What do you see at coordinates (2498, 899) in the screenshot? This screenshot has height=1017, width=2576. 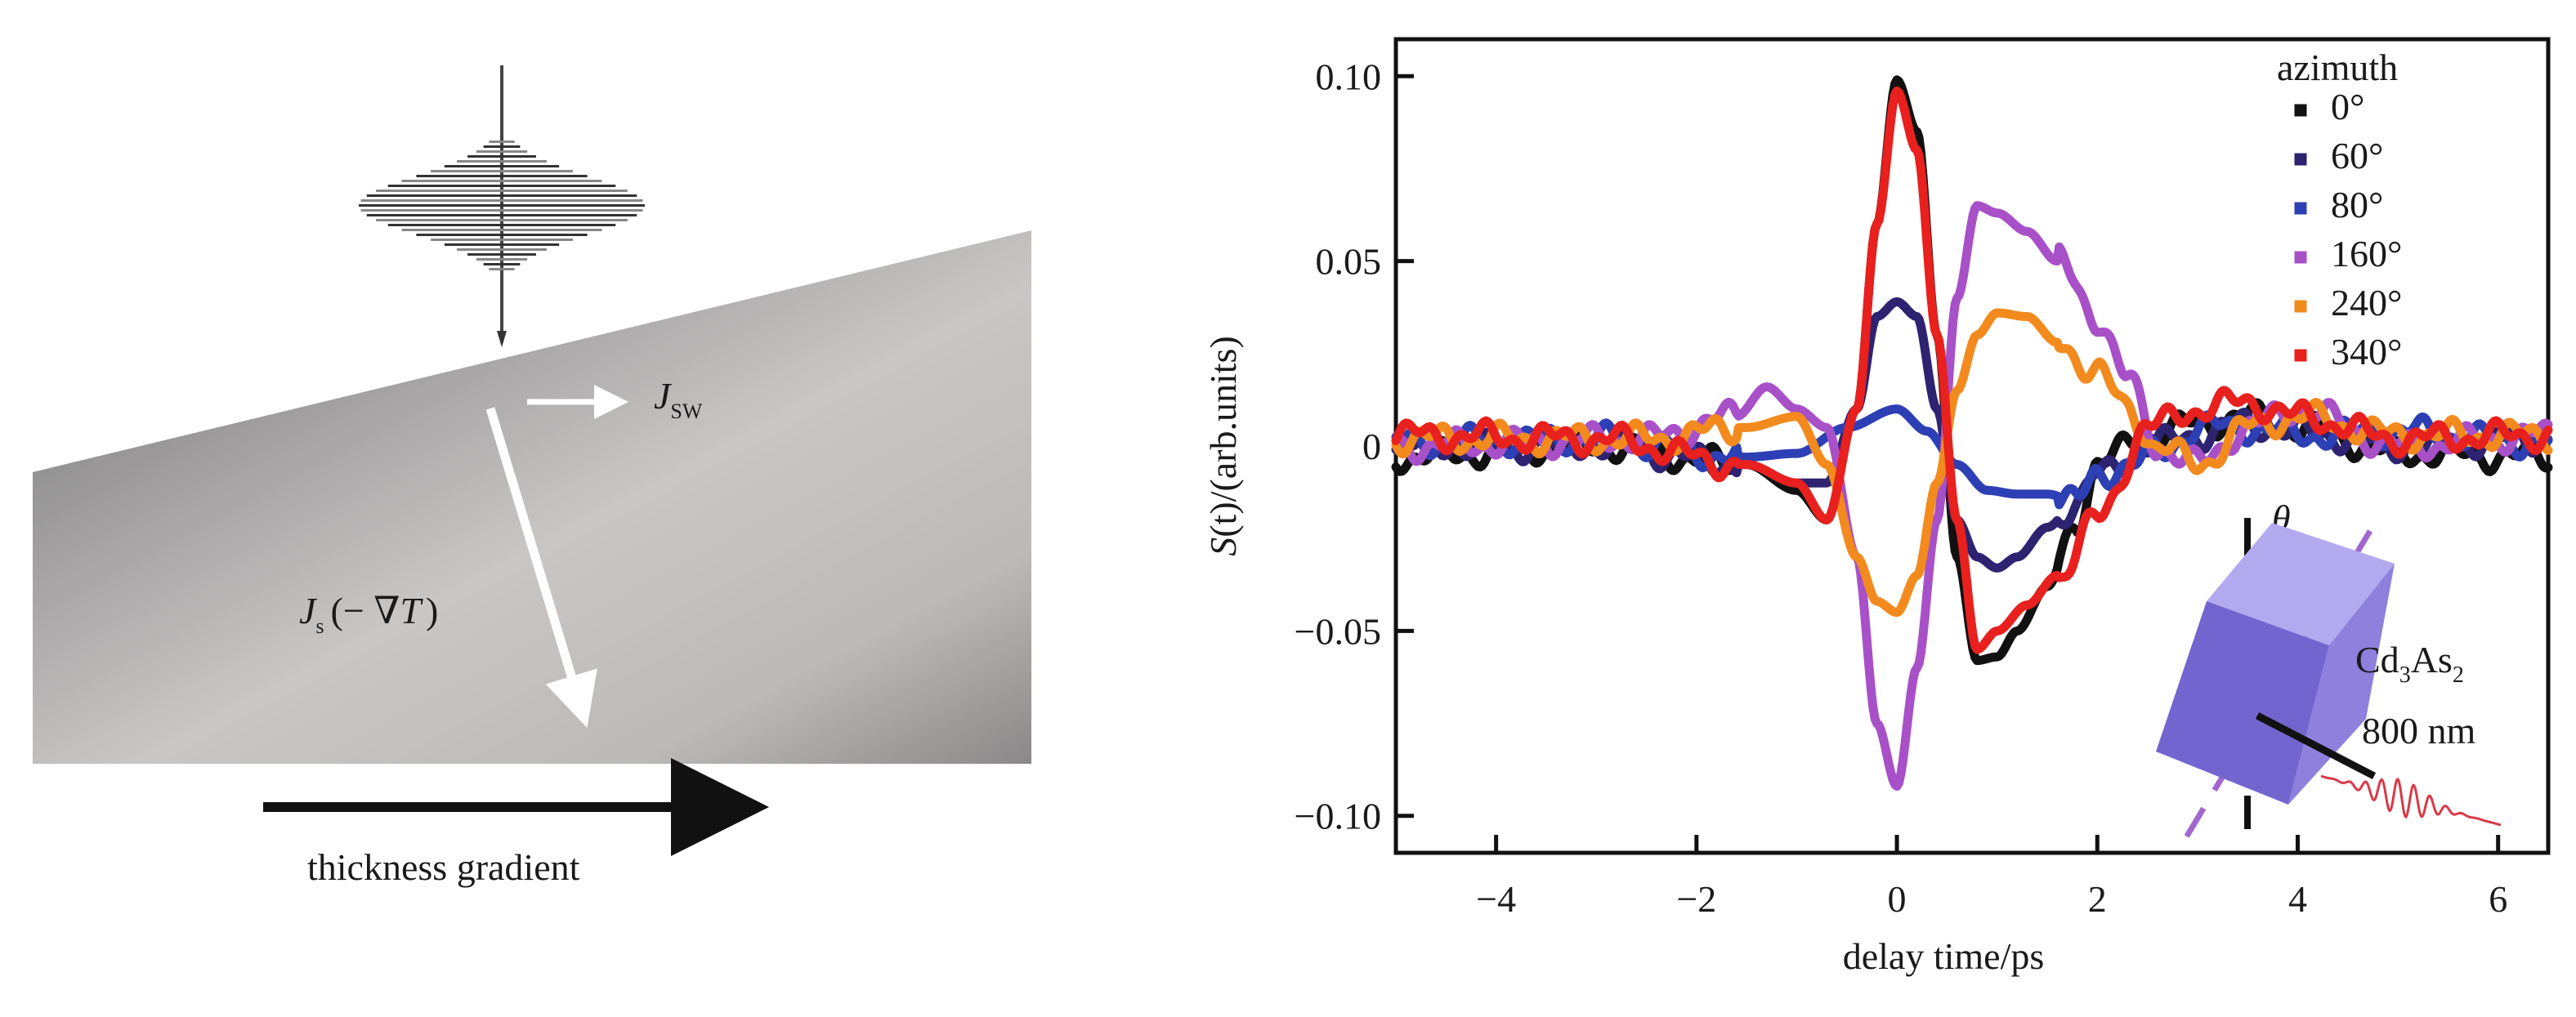 I see `x-tick-label: 6` at bounding box center [2498, 899].